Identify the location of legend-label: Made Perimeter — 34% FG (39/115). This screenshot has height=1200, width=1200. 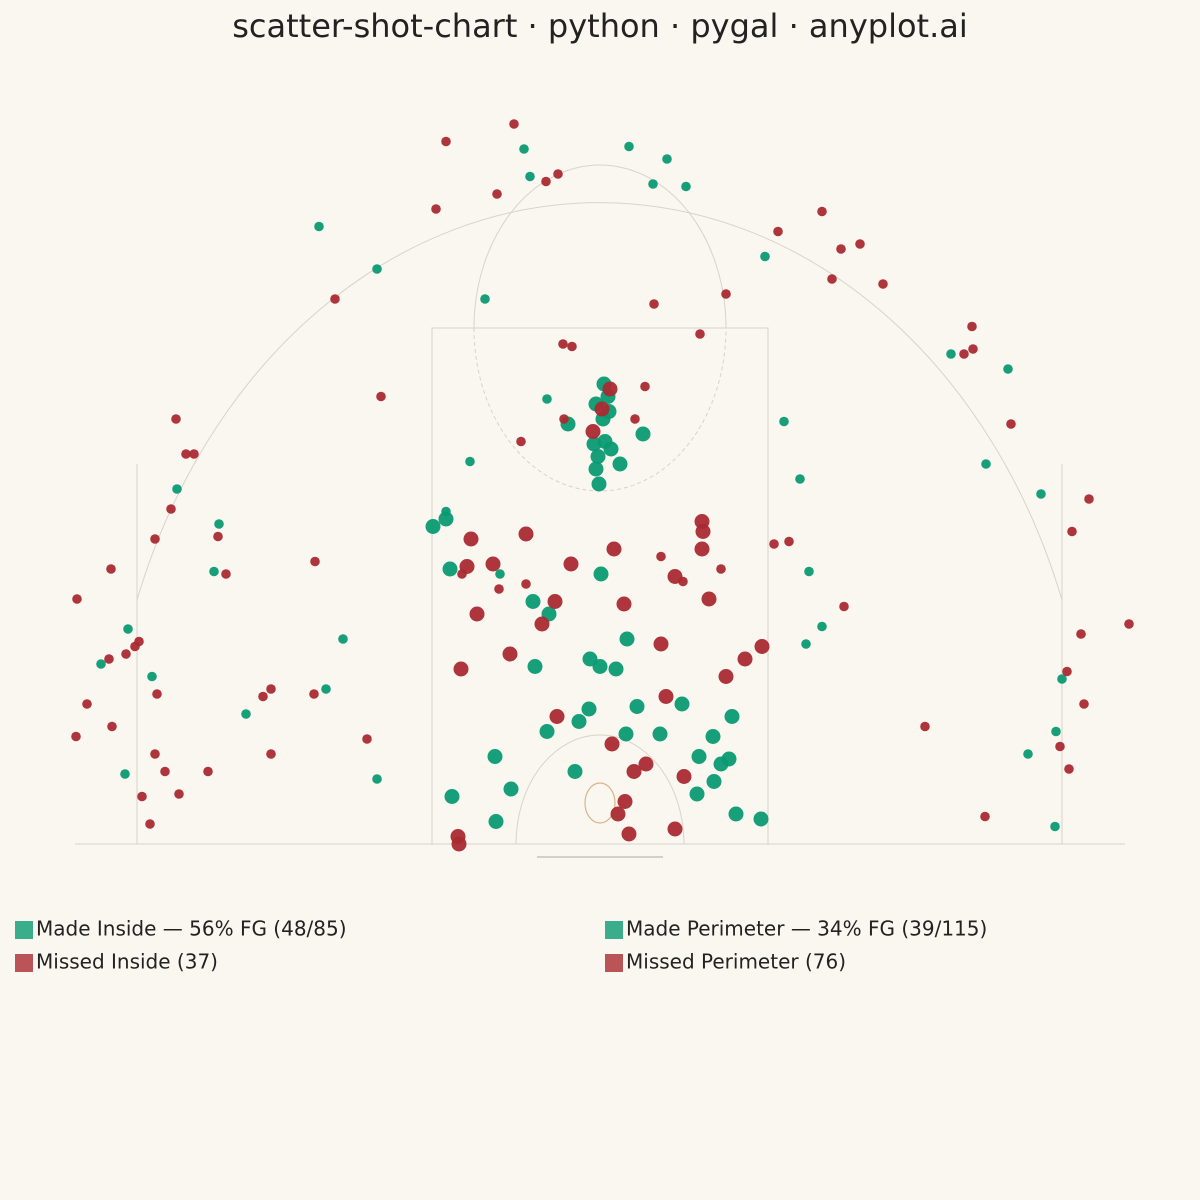
(806, 929).